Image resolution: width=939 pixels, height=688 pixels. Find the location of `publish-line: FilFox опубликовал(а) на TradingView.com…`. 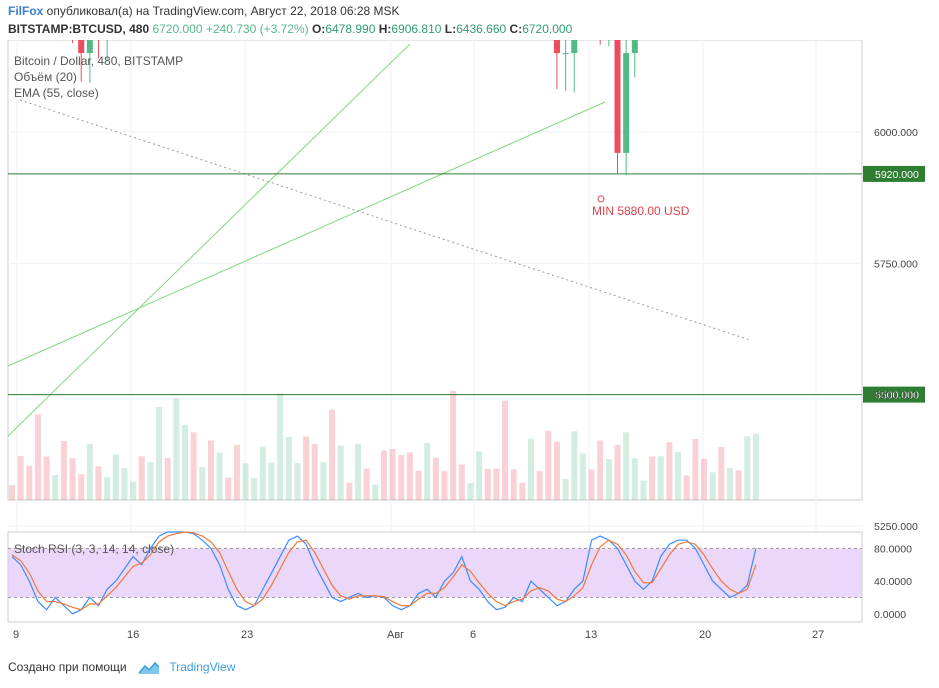

publish-line: FilFox опубликовал(а) на TradingView.com… is located at coordinates (204, 11).